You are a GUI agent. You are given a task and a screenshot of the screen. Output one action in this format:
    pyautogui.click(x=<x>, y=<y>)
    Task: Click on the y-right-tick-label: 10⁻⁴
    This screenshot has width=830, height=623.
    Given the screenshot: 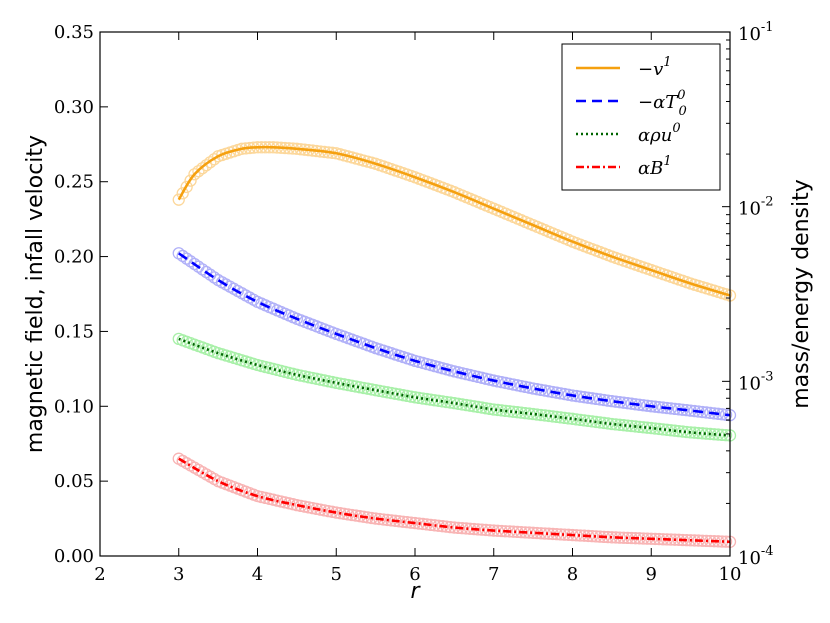 What is the action you would take?
    pyautogui.click(x=756, y=556)
    